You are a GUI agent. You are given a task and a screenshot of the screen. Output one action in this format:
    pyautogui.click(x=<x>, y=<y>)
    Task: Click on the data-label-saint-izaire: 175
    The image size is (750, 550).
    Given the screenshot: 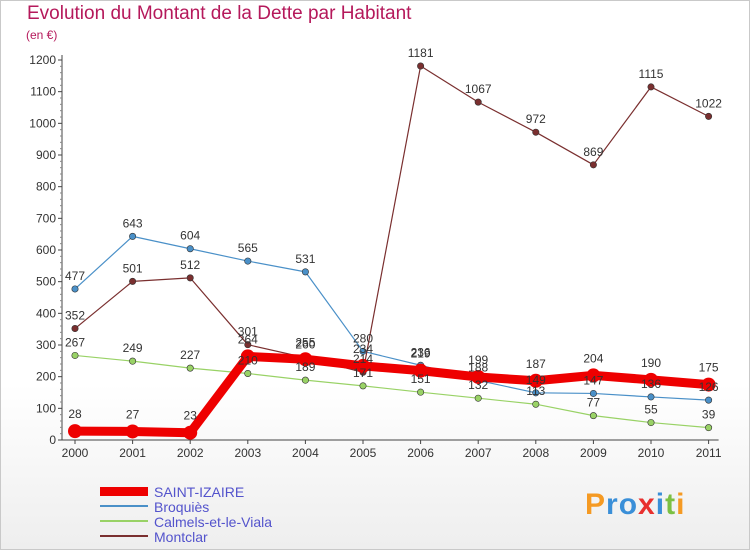 What is the action you would take?
    pyautogui.click(x=709, y=368)
    